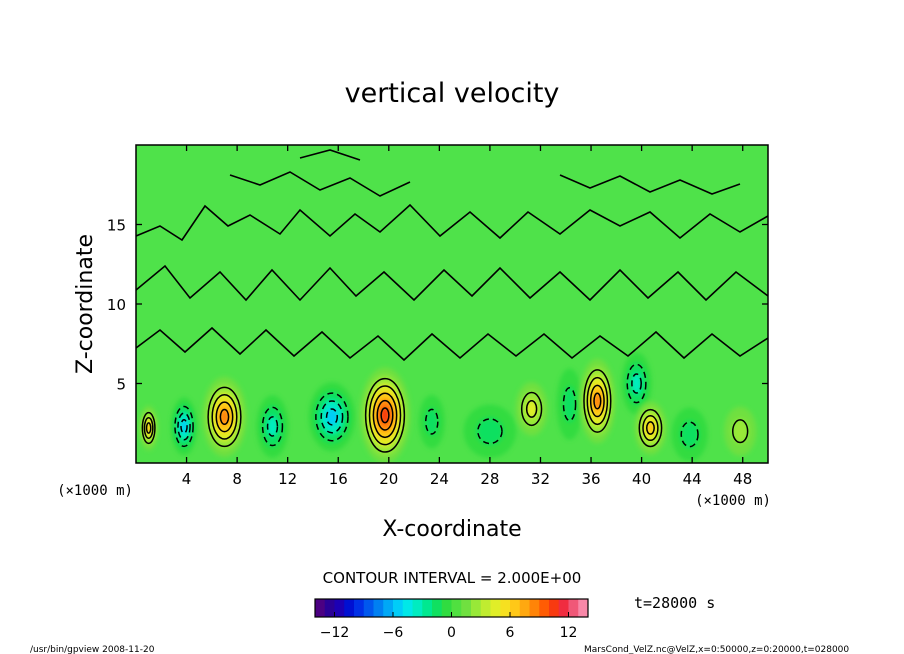 The height and width of the screenshot is (654, 904). I want to click on x-tick-label: 24, so click(439, 479).